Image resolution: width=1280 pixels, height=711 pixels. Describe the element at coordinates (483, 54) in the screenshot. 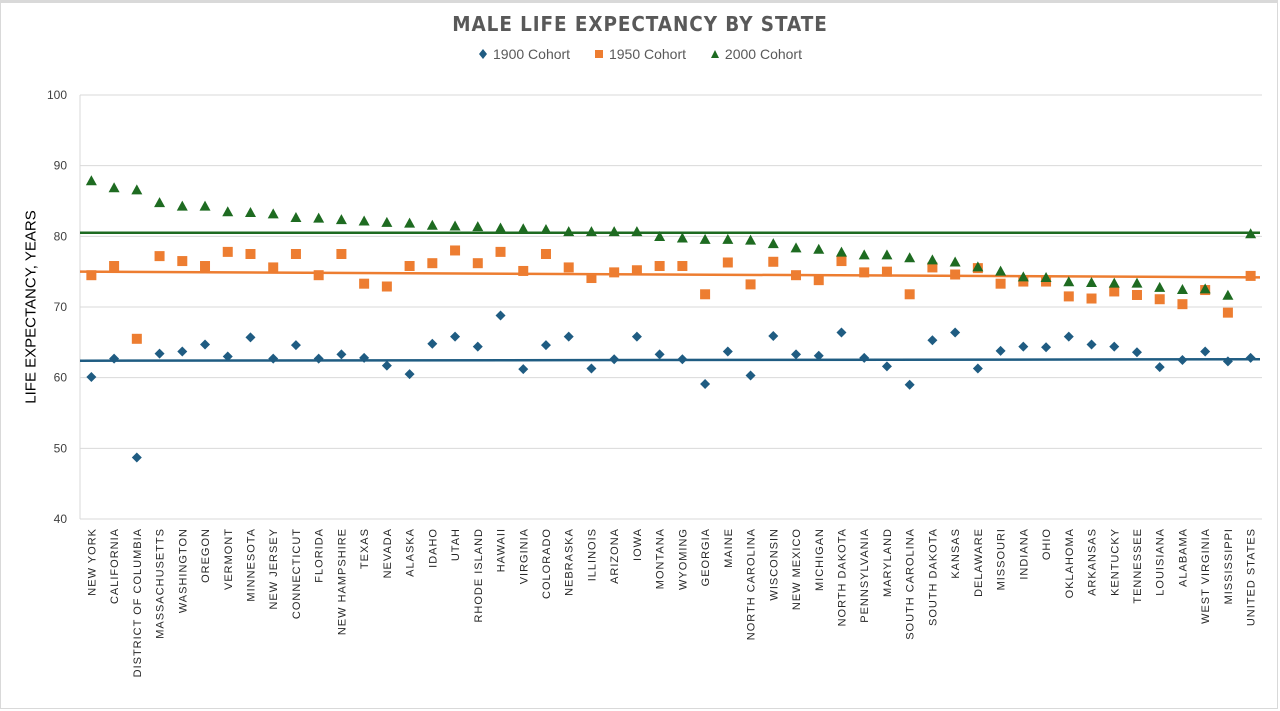

I see `diamond-marker-icon` at that location.